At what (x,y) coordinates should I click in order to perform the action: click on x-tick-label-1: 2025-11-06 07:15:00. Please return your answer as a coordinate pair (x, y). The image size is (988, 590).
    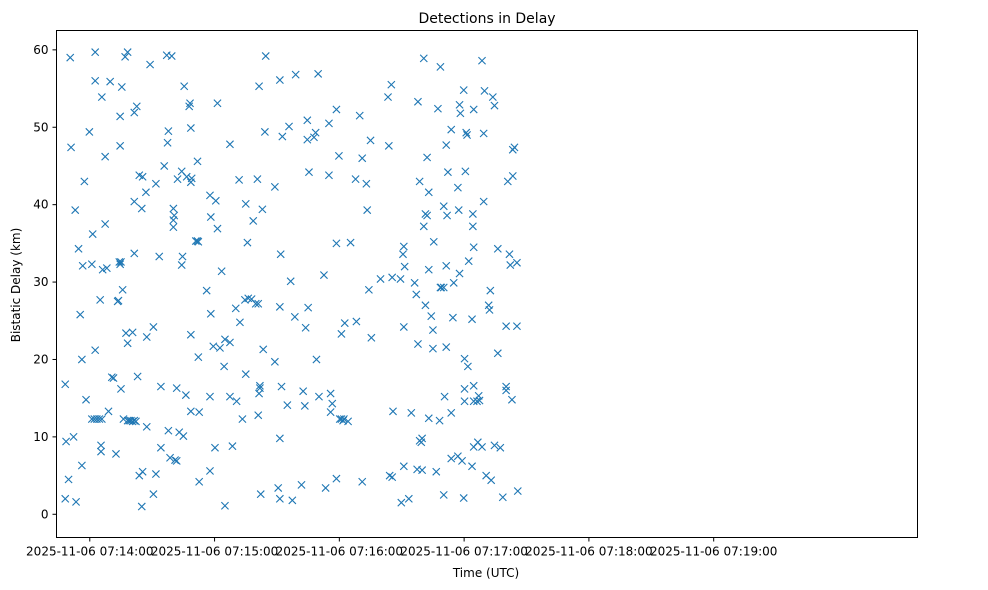
    Looking at the image, I should click on (214, 552).